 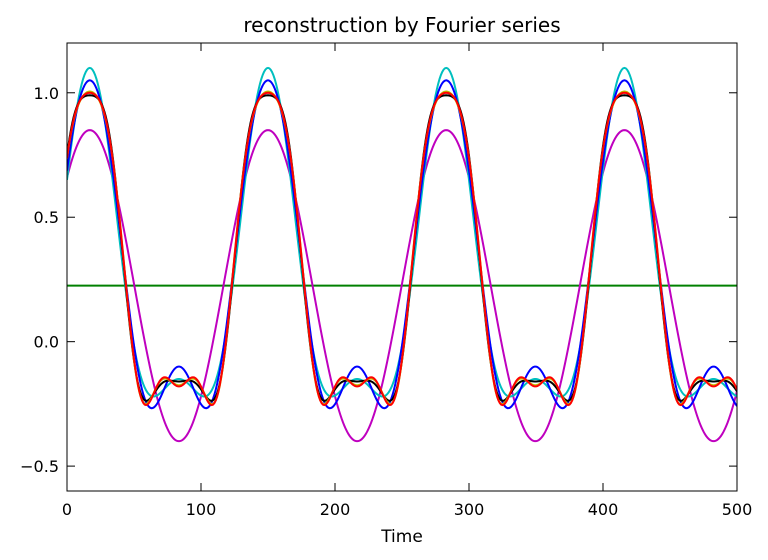 I want to click on y-tick-label: 0.0, so click(x=46, y=342).